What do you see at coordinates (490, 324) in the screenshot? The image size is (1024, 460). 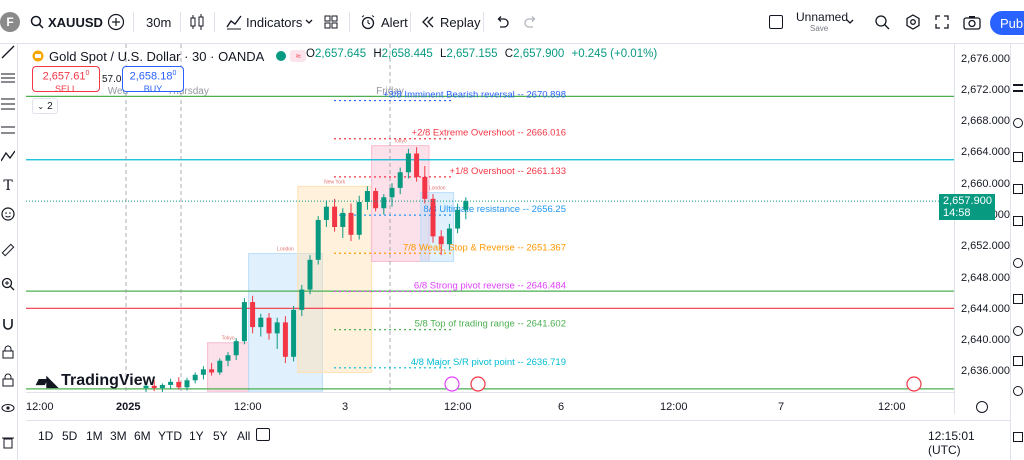 I see `murrey-label: 5/8 Top of trading range -- 2641.602` at bounding box center [490, 324].